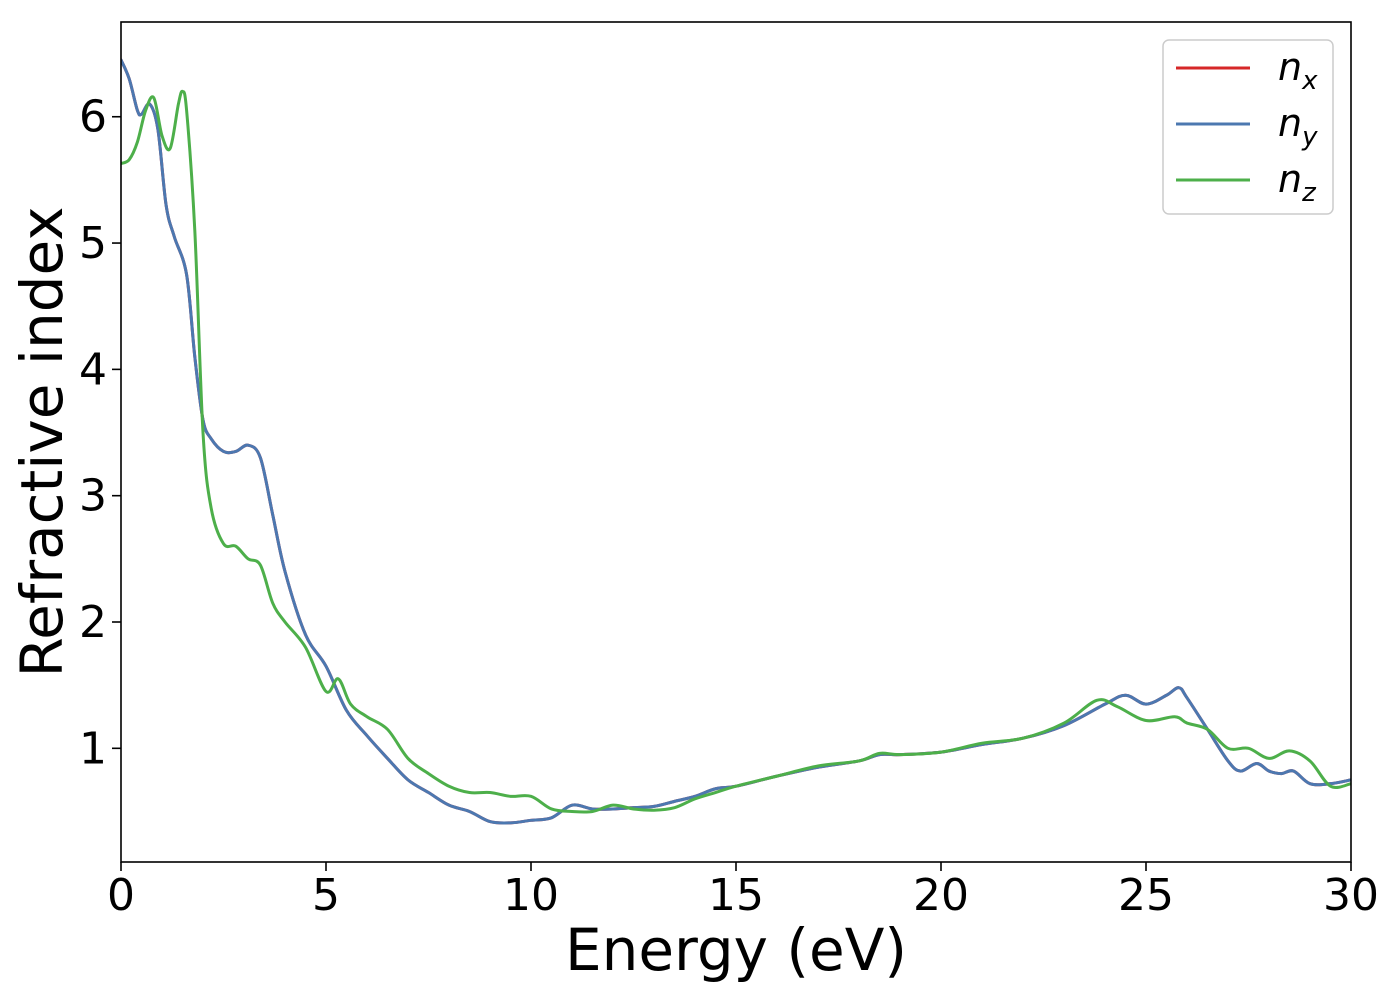 Image resolution: width=1400 pixels, height=1000 pixels. I want to click on x-tick-label: 10, so click(531, 895).